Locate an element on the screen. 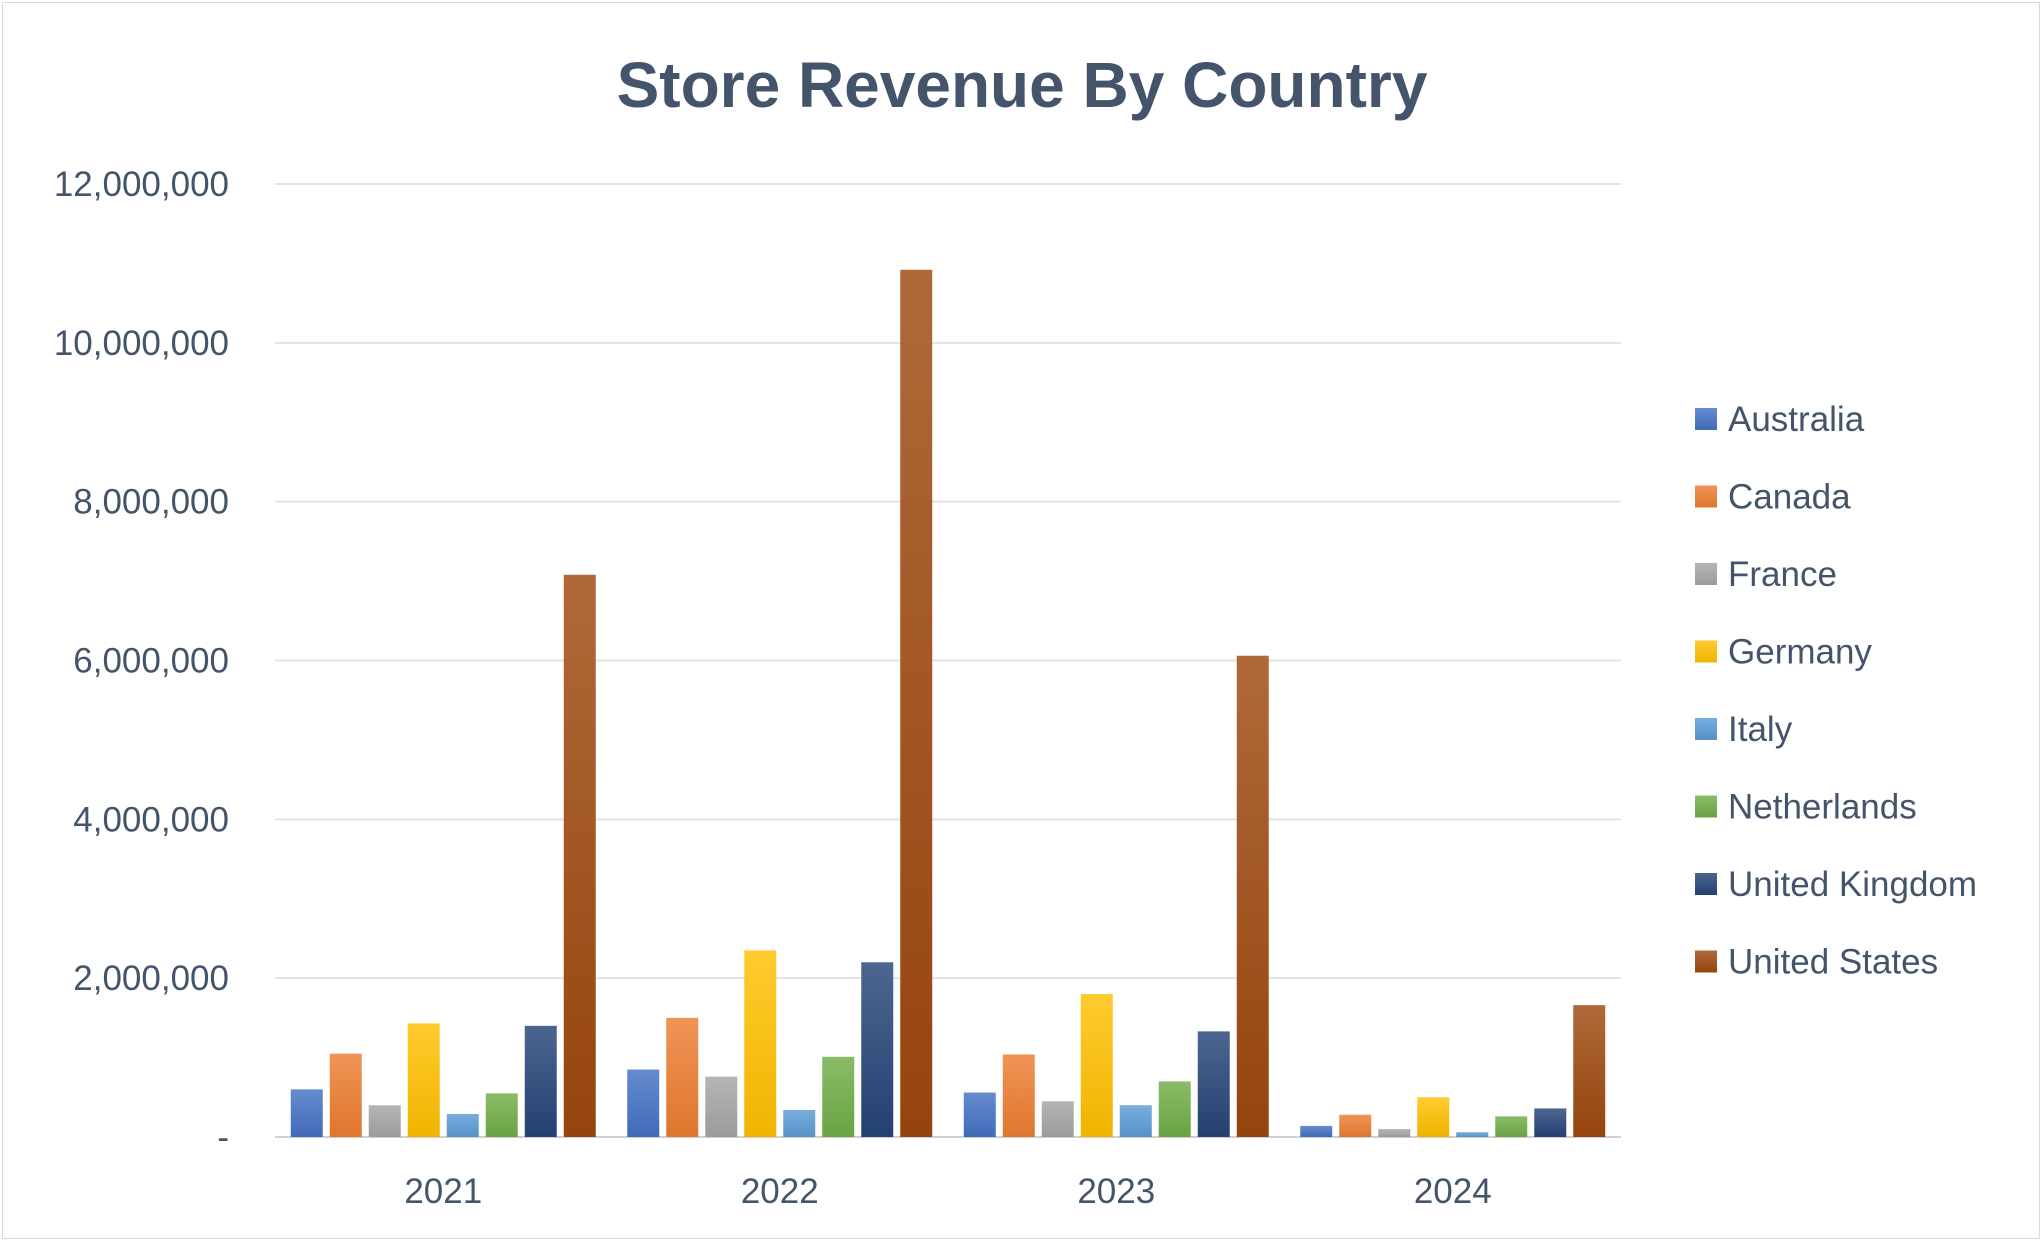 Image resolution: width=2044 pixels, height=1243 pixels. bar-united-kingdom-2023 is located at coordinates (1213, 1084).